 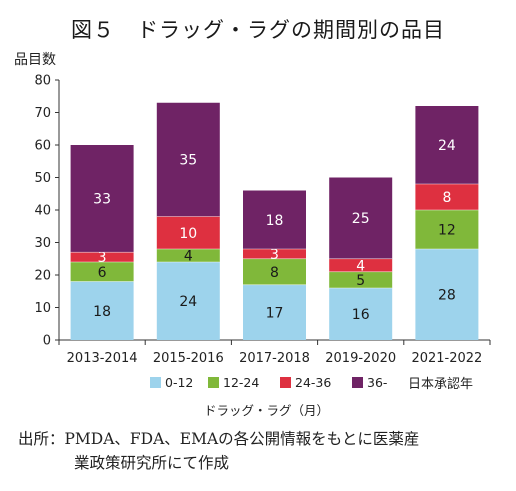 What do you see at coordinates (42, 308) in the screenshot?
I see `y-tick-label: 10` at bounding box center [42, 308].